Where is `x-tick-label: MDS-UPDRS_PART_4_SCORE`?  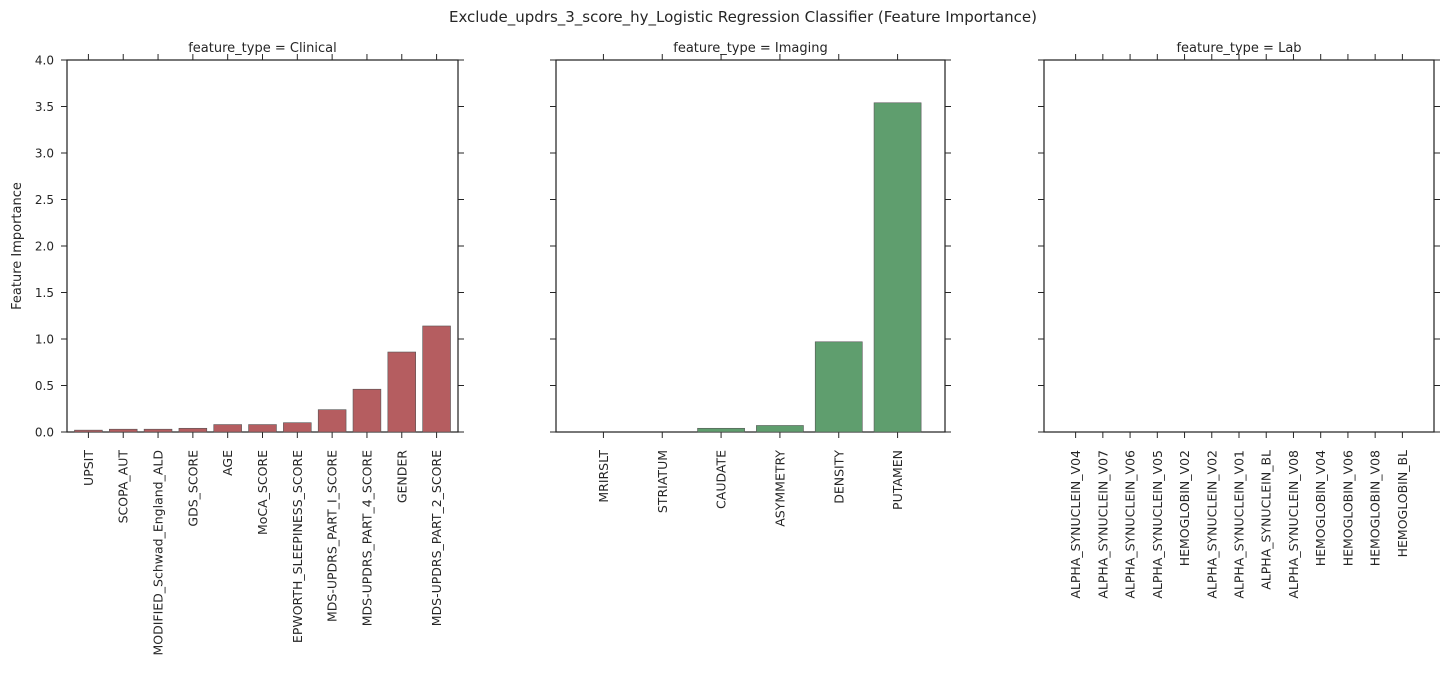 x-tick-label: MDS-UPDRS_PART_4_SCORE is located at coordinates (366, 538).